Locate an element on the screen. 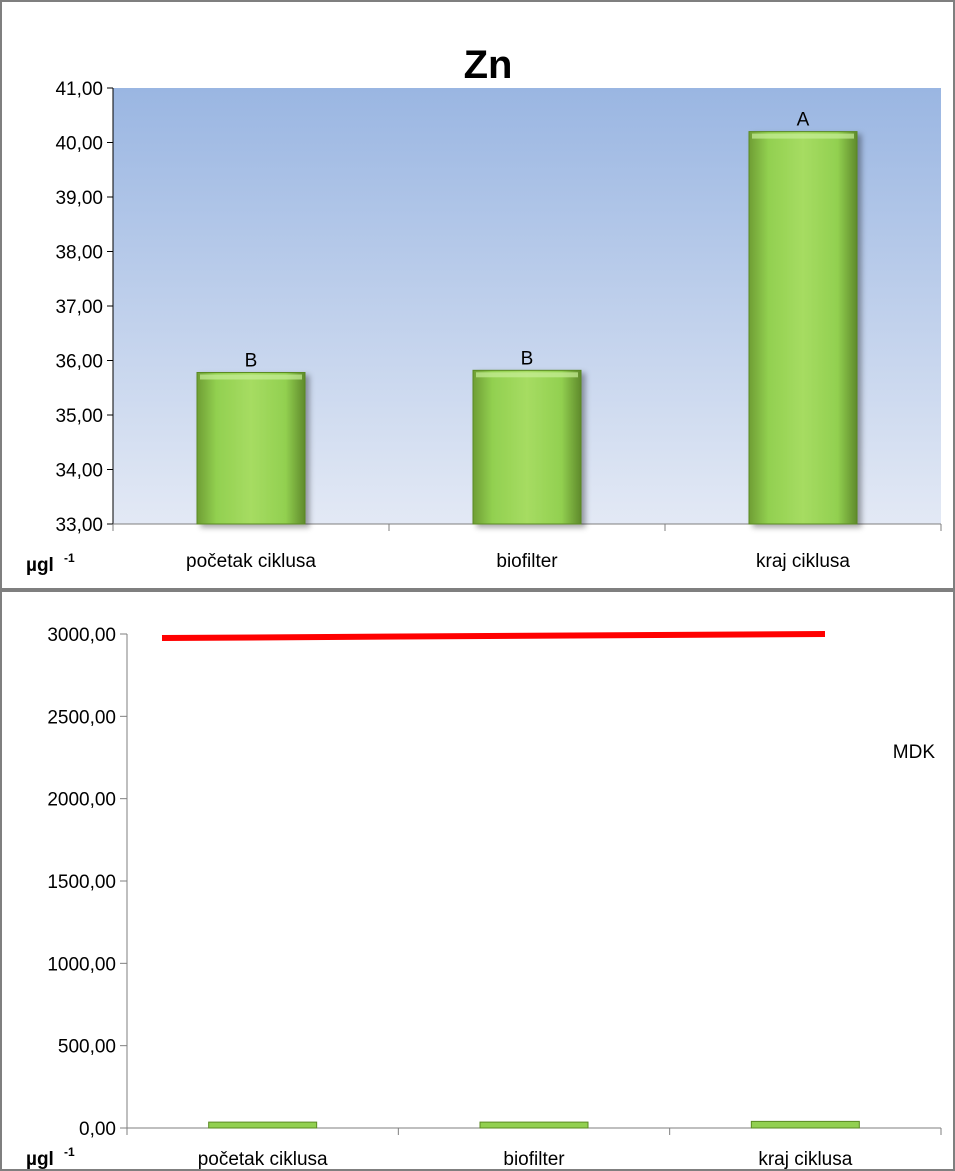 The height and width of the screenshot is (1171, 955). significance-letter: A is located at coordinates (803, 120).